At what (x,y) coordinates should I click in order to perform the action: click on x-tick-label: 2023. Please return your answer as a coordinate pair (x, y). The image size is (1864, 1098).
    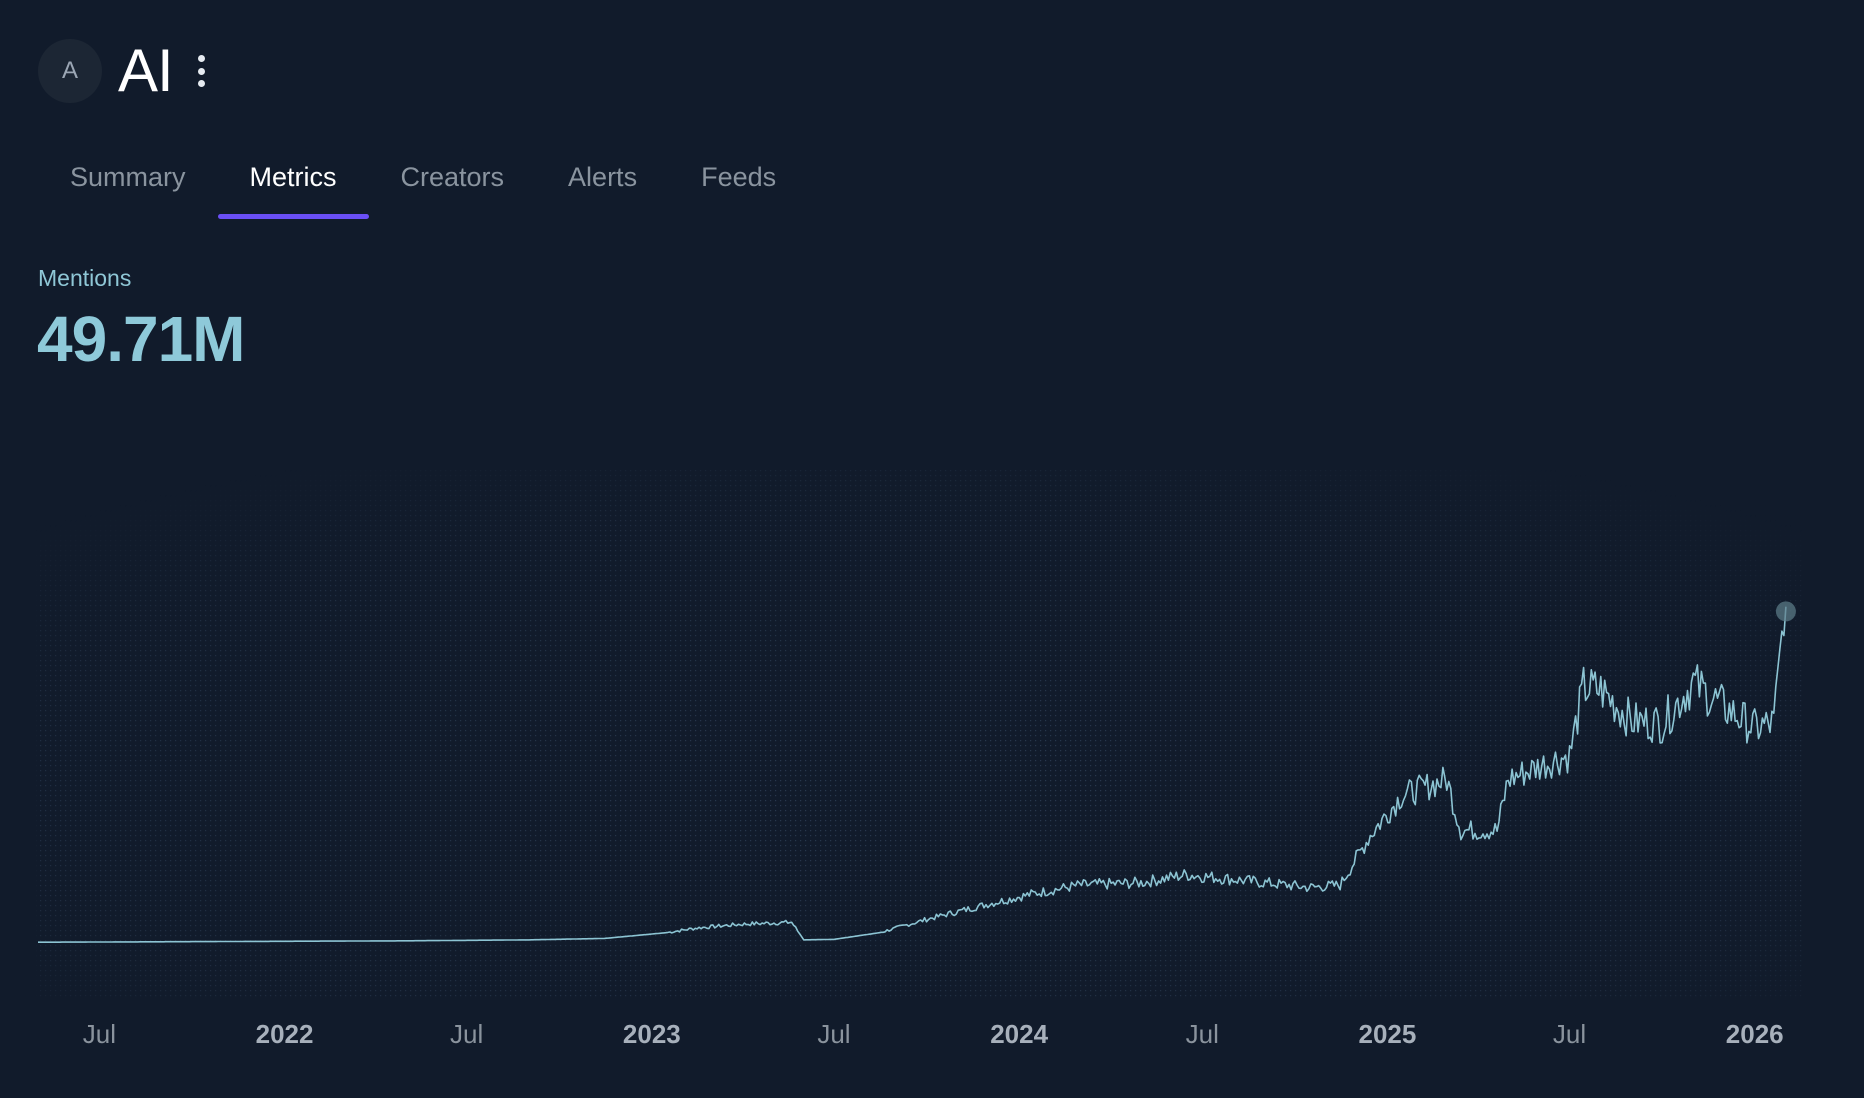
    Looking at the image, I should click on (652, 1034).